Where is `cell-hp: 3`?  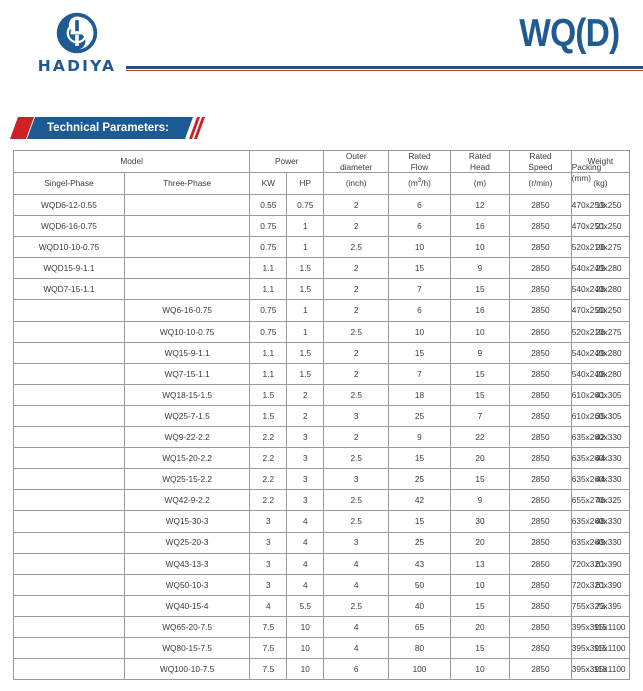 cell-hp: 3 is located at coordinates (305, 500).